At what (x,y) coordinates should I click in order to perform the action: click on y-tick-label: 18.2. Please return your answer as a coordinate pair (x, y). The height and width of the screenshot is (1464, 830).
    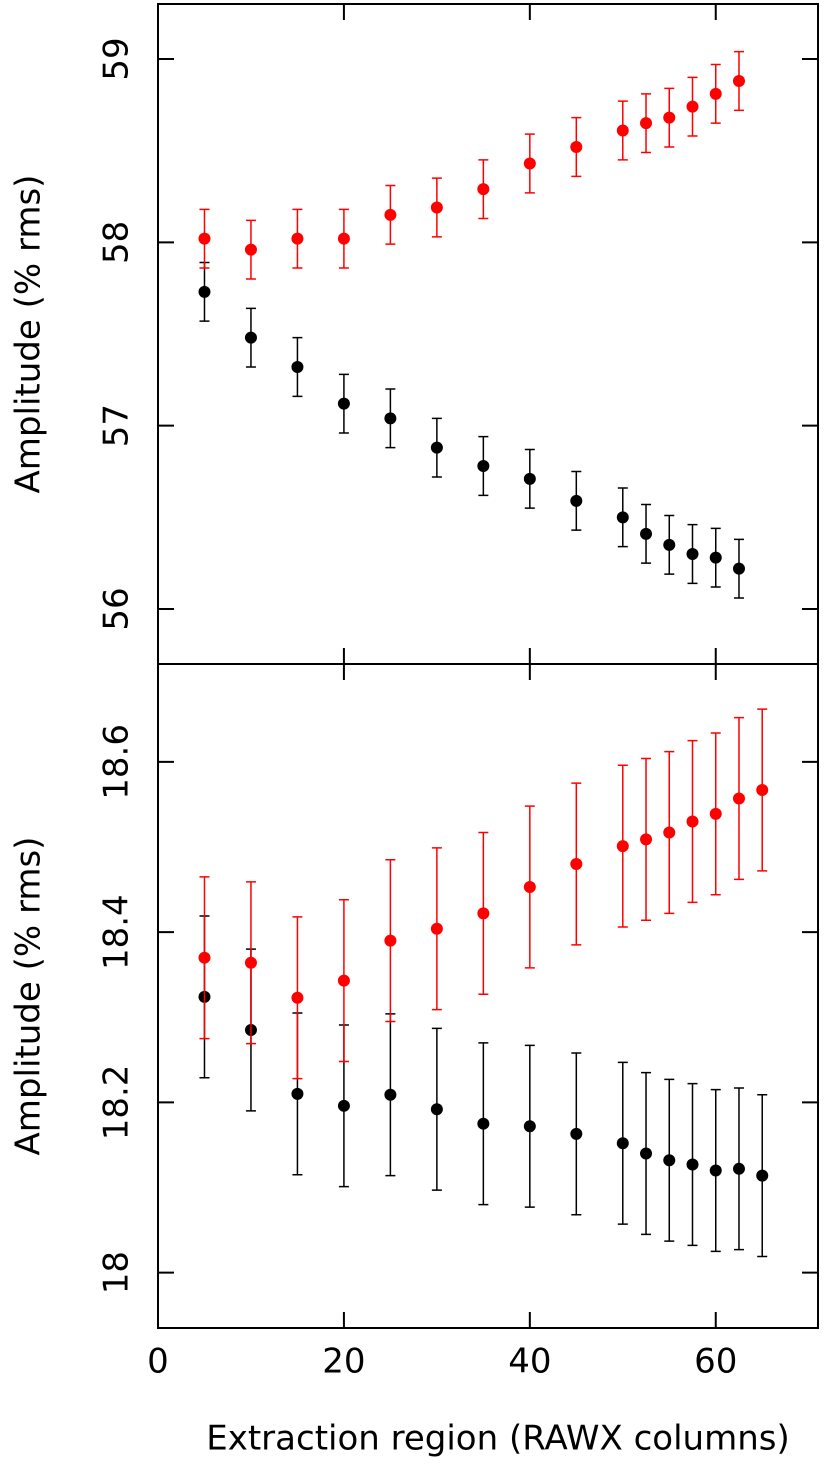
    Looking at the image, I should click on (117, 1103).